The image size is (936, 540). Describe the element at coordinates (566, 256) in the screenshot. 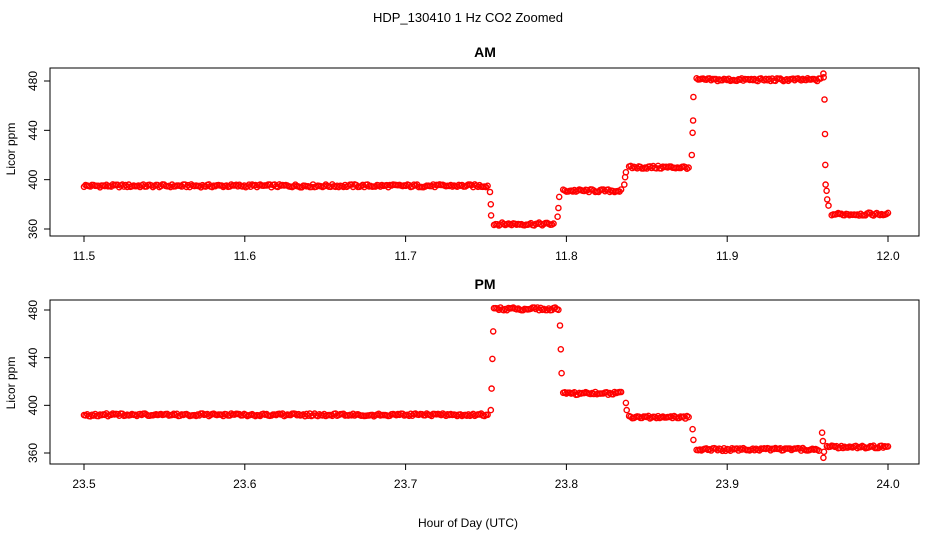

I see `x-tick-label: 11.8` at that location.